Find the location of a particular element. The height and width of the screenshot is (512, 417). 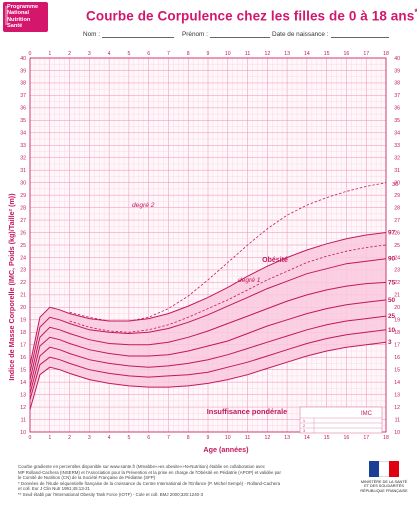

y-tick-label: 11 is located at coordinates (23, 420).